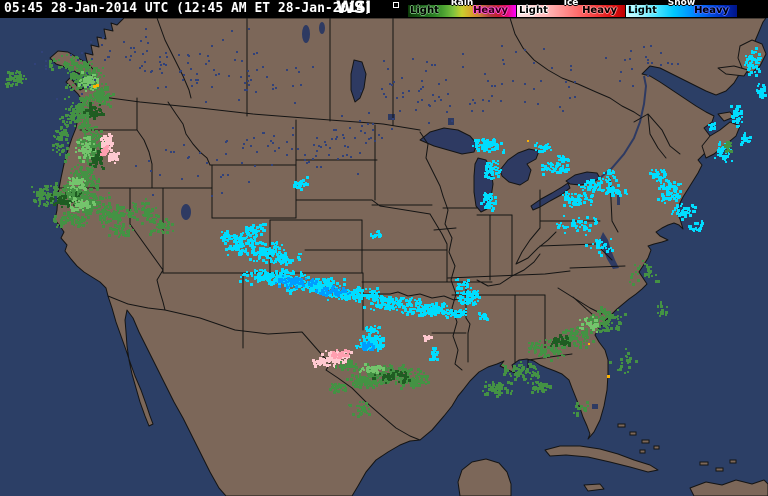 The width and height of the screenshot is (768, 496). Describe the element at coordinates (434, 354) in the screenshot. I see `louisiana-snow` at that location.